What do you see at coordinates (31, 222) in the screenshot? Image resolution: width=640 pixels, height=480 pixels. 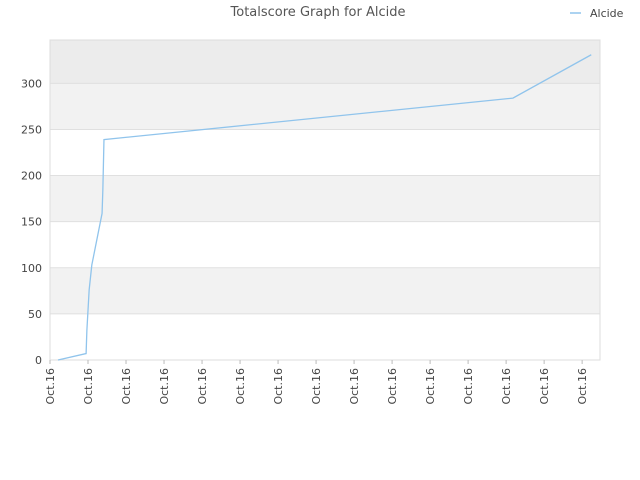 I see `y-tick-label: 150` at bounding box center [31, 222].